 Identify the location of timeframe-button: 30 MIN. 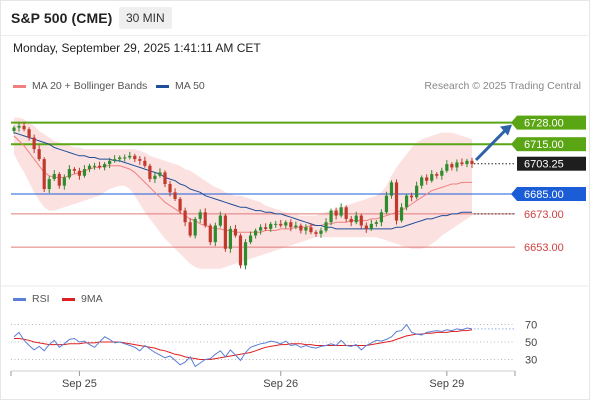
(145, 18).